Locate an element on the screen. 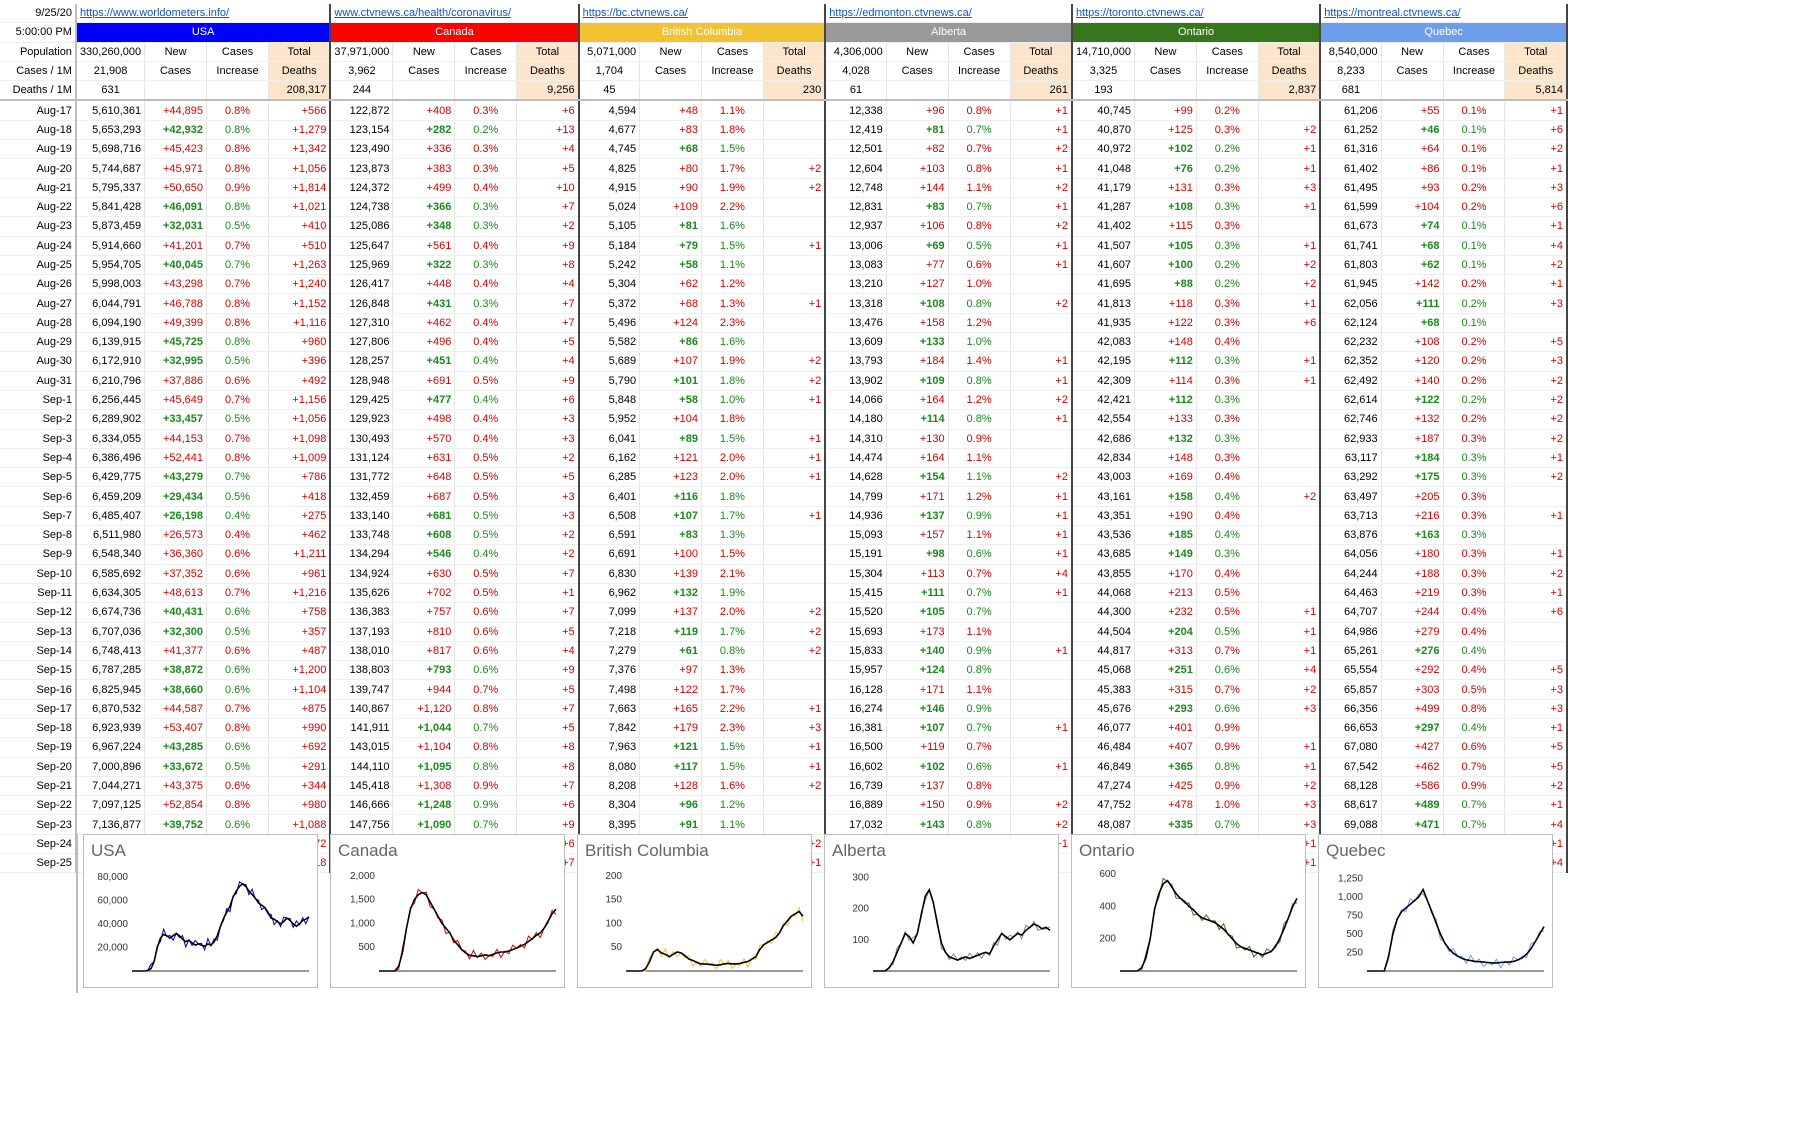  col-header-deaths: Deaths is located at coordinates (1290, 71).